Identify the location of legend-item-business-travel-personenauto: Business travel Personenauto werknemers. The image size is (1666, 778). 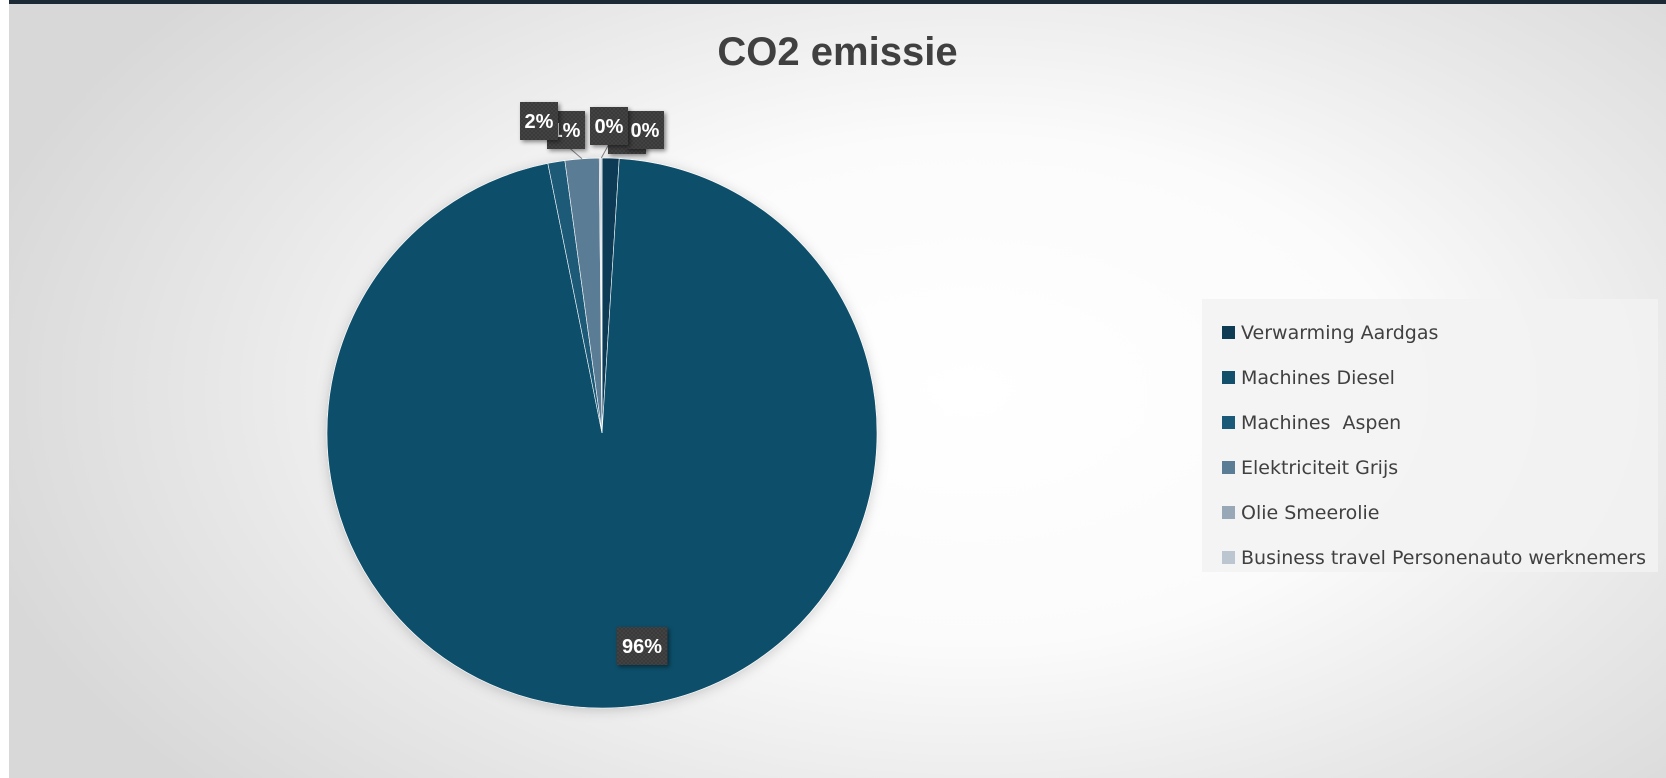
(1440, 557).